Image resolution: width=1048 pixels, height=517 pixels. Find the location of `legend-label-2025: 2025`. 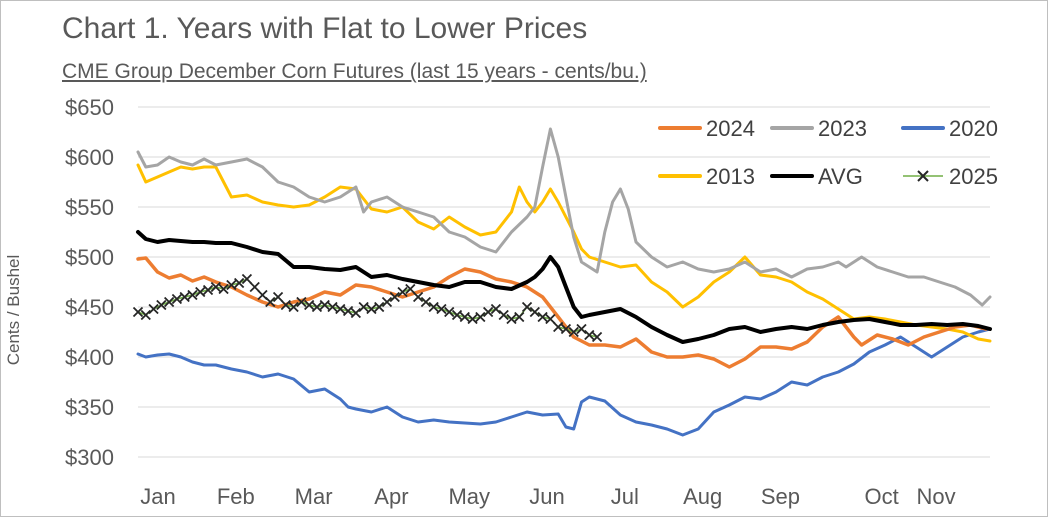

legend-label-2025: 2025 is located at coordinates (973, 176).